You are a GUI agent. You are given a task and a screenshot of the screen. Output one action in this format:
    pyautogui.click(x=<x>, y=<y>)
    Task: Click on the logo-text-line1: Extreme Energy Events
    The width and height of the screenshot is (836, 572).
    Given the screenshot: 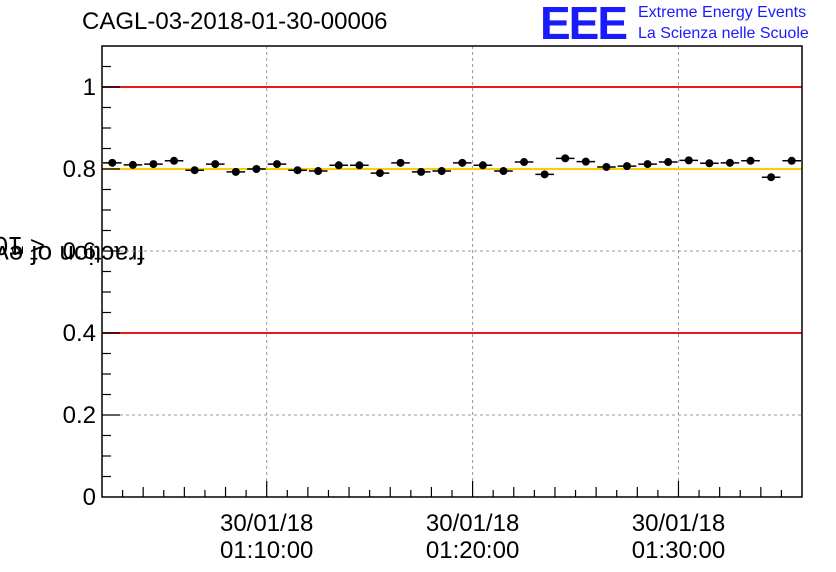 What is the action you would take?
    pyautogui.click(x=722, y=12)
    